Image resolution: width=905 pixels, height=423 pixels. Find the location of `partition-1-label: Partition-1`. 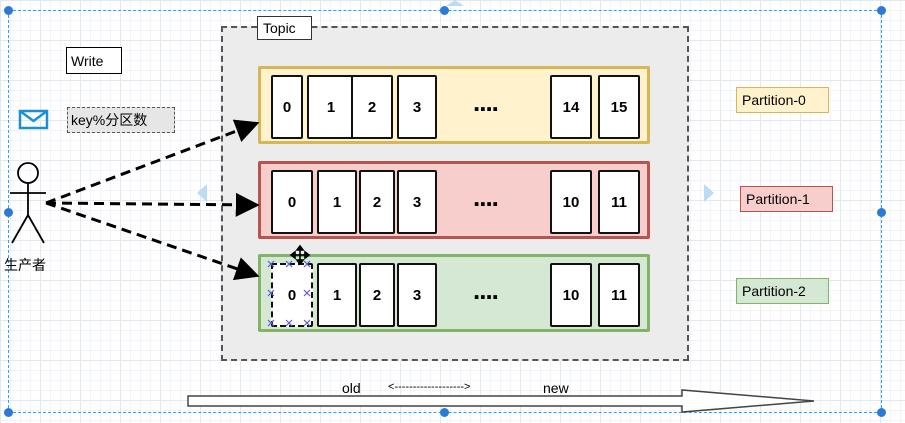

partition-1-label: Partition-1 is located at coordinates (786, 199).